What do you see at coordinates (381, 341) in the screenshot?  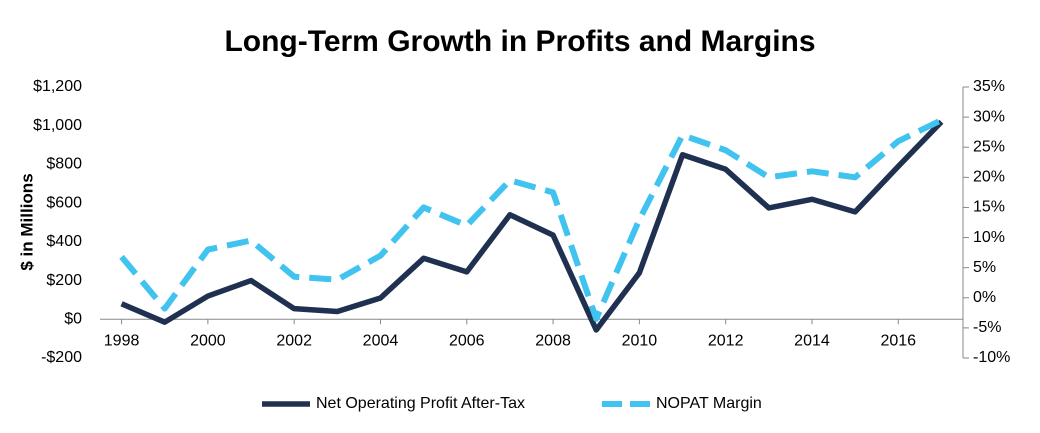 I see `x-tick-label: 2004` at bounding box center [381, 341].